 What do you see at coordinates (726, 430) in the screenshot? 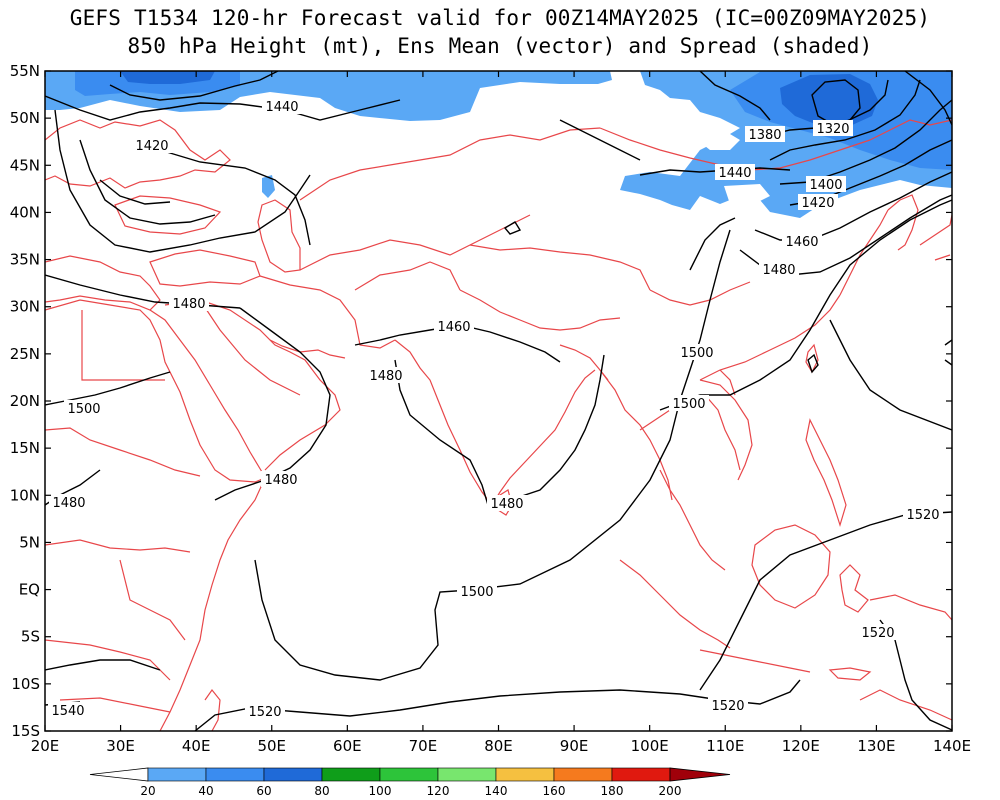
I see `coast-vietnam` at bounding box center [726, 430].